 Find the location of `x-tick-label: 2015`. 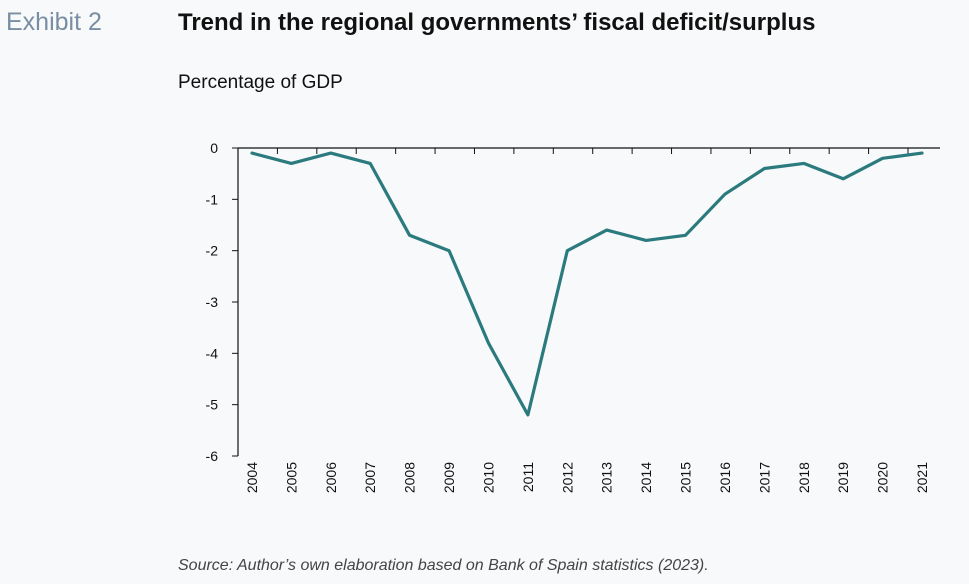

x-tick-label: 2015 is located at coordinates (686, 477).